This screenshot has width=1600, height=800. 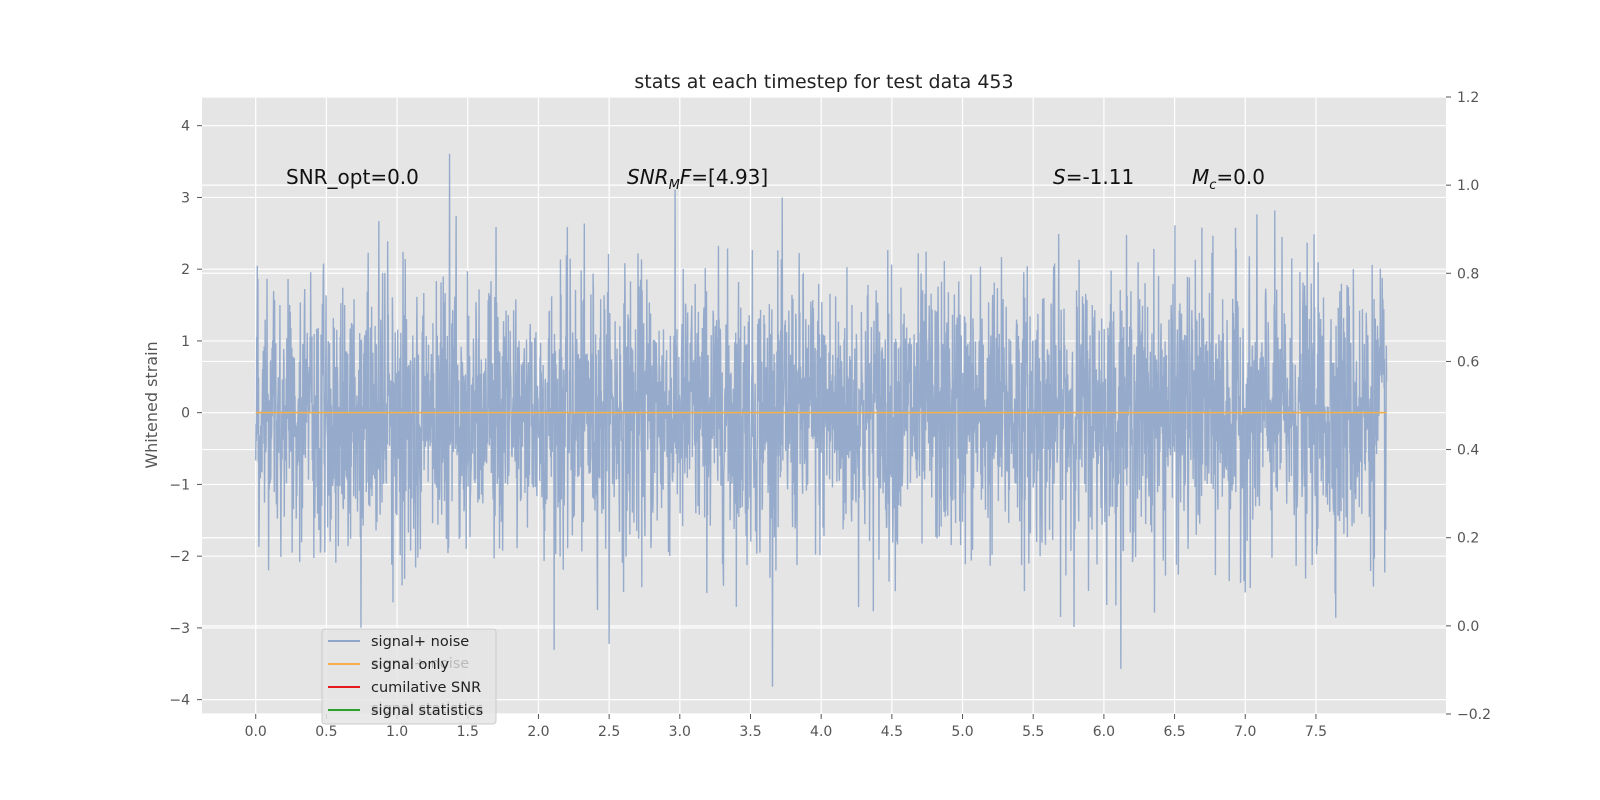 What do you see at coordinates (185, 342) in the screenshot?
I see `y-tick-label-3: 1` at bounding box center [185, 342].